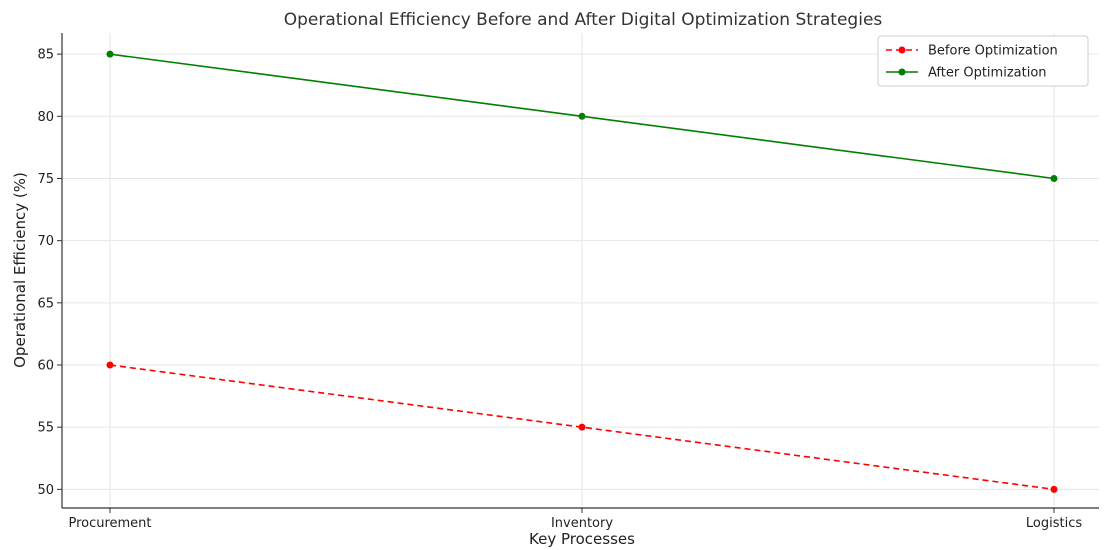 The image size is (1104, 550). Describe the element at coordinates (45, 303) in the screenshot. I see `y-tick-label: 65` at that location.